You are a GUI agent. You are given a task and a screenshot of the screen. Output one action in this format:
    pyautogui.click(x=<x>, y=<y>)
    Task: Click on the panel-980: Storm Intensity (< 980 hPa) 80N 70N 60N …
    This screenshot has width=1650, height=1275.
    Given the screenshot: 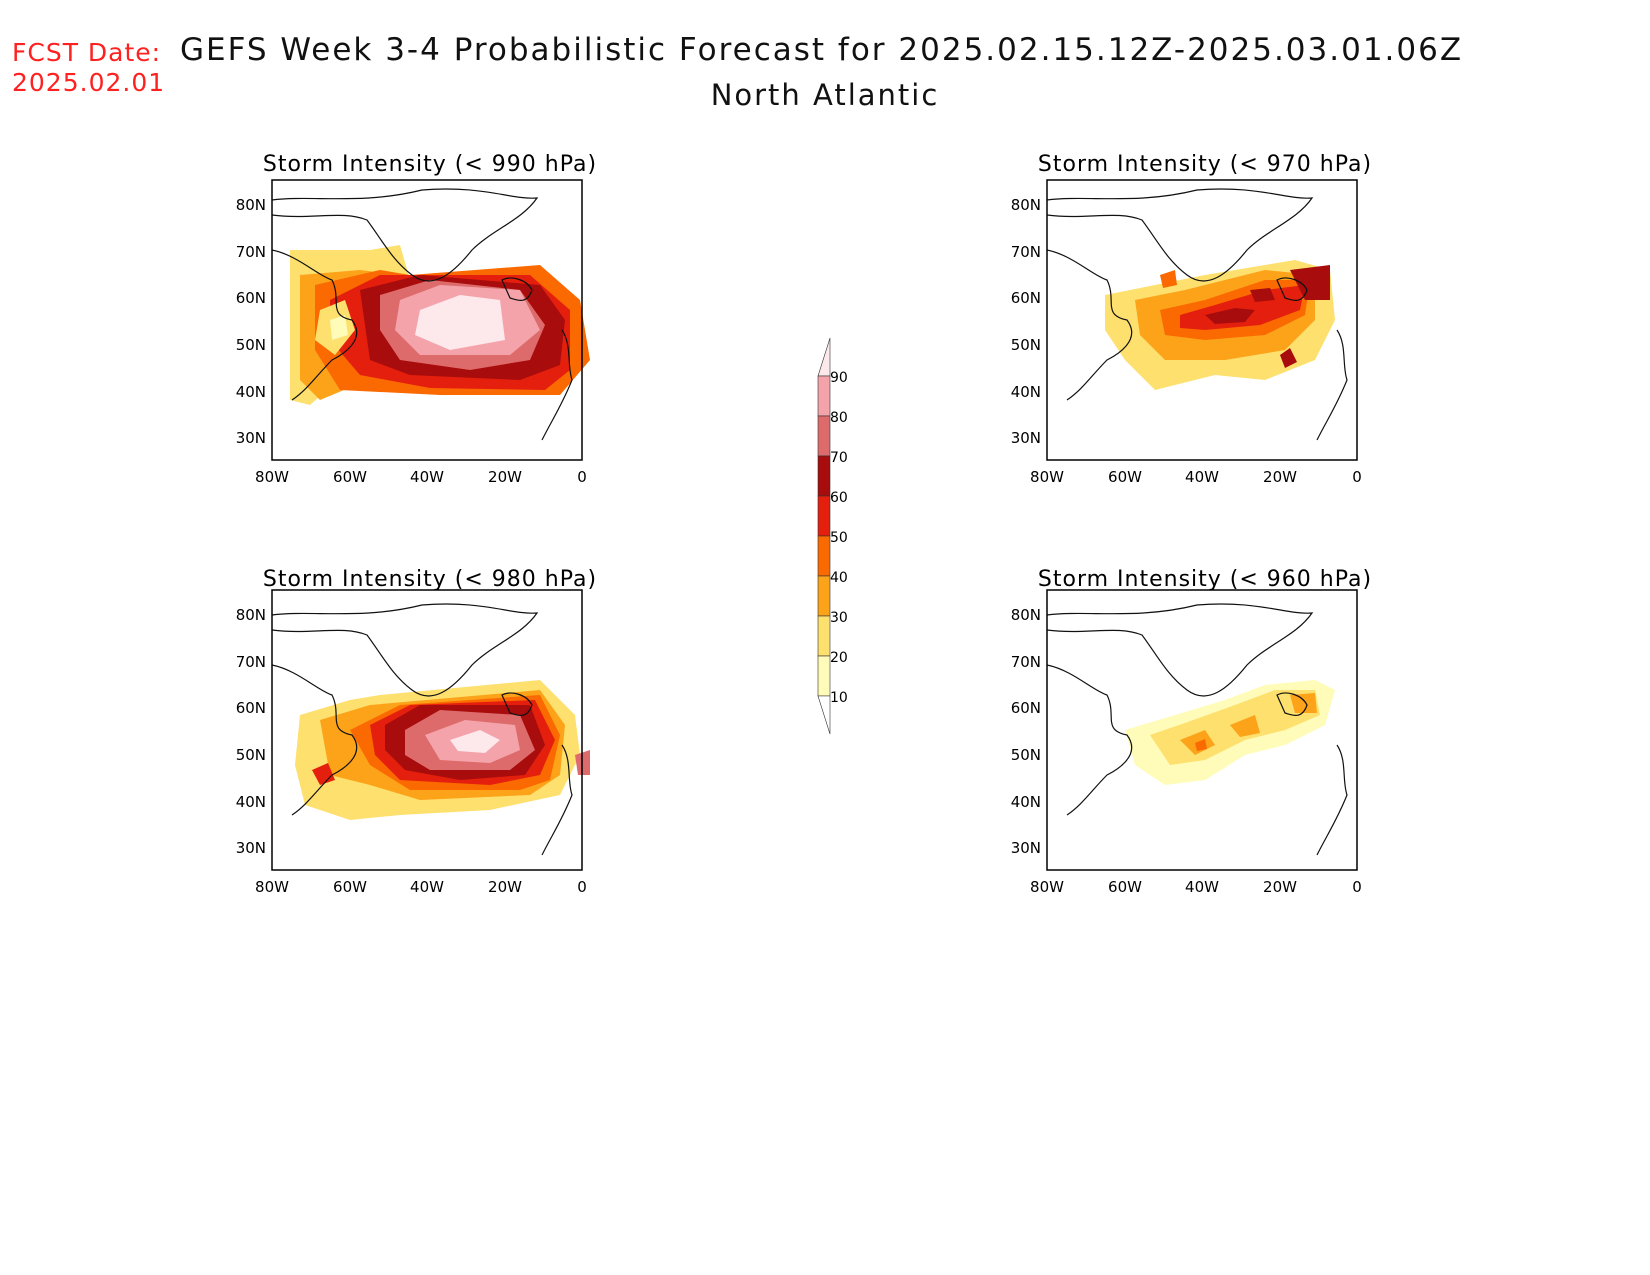 What is the action you would take?
    pyautogui.click(x=416, y=731)
    